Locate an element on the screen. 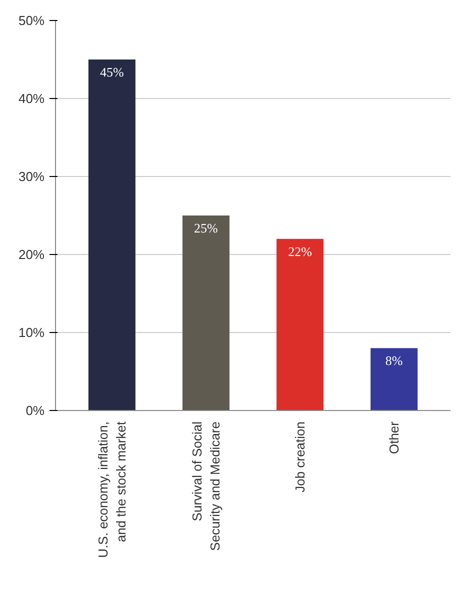 The height and width of the screenshot is (610, 460). x-tick-label: Job creation is located at coordinates (300, 456).